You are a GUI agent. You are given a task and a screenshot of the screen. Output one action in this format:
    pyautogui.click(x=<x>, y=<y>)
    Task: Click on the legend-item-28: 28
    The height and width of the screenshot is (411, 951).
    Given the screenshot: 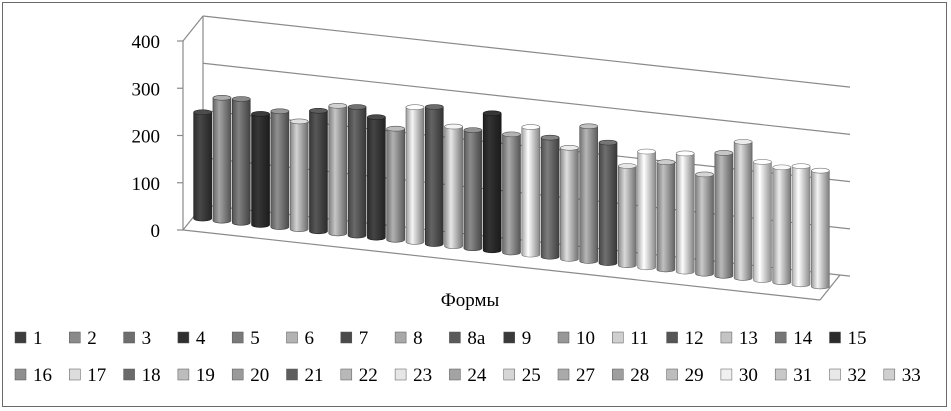 What is the action you would take?
    pyautogui.click(x=630, y=375)
    